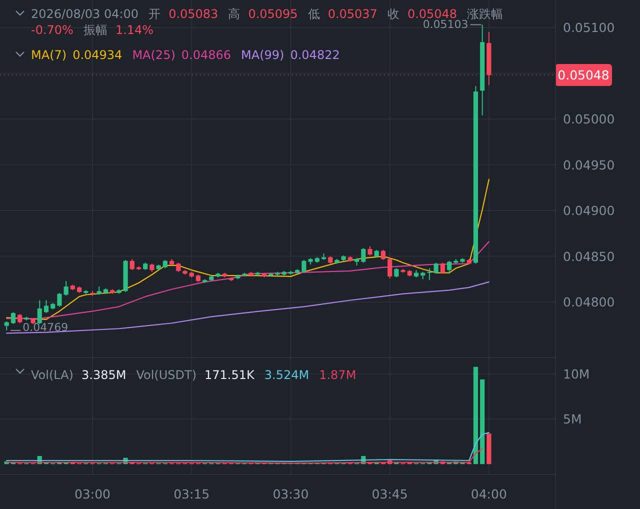  Describe the element at coordinates (488, 494) in the screenshot. I see `x-tick-label: 04:00` at that location.